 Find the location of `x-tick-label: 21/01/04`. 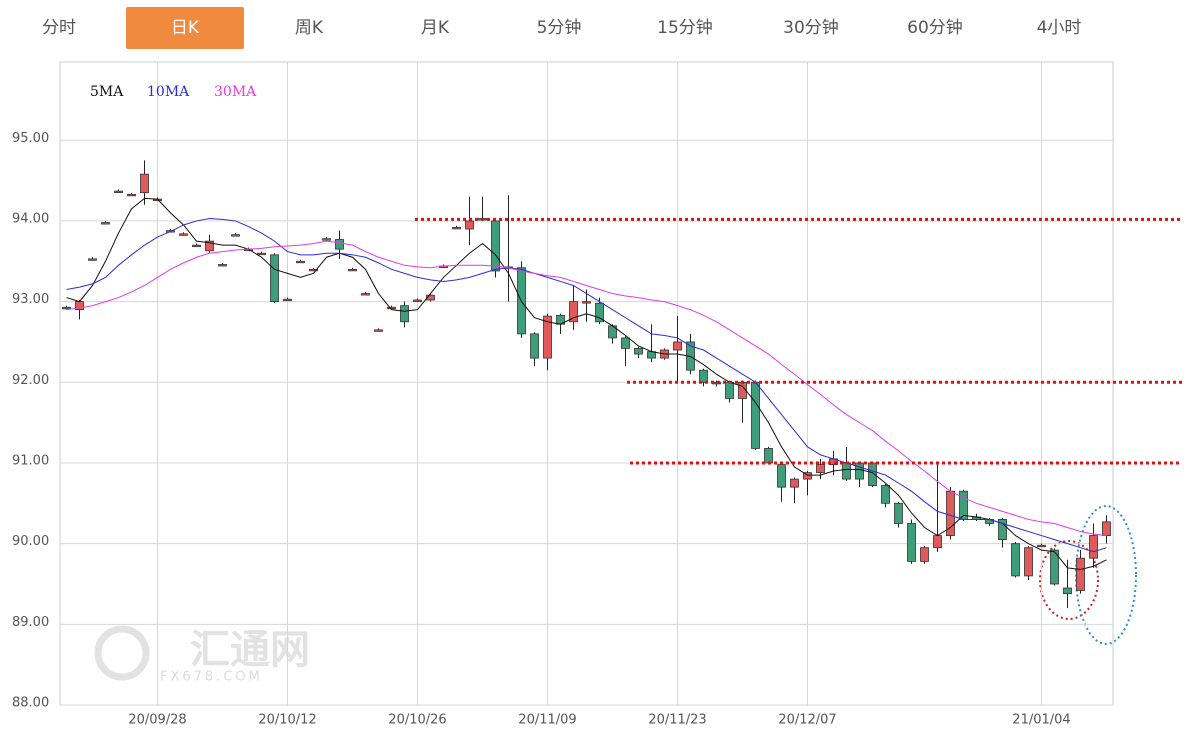

x-tick-label: 21/01/04 is located at coordinates (1041, 720).